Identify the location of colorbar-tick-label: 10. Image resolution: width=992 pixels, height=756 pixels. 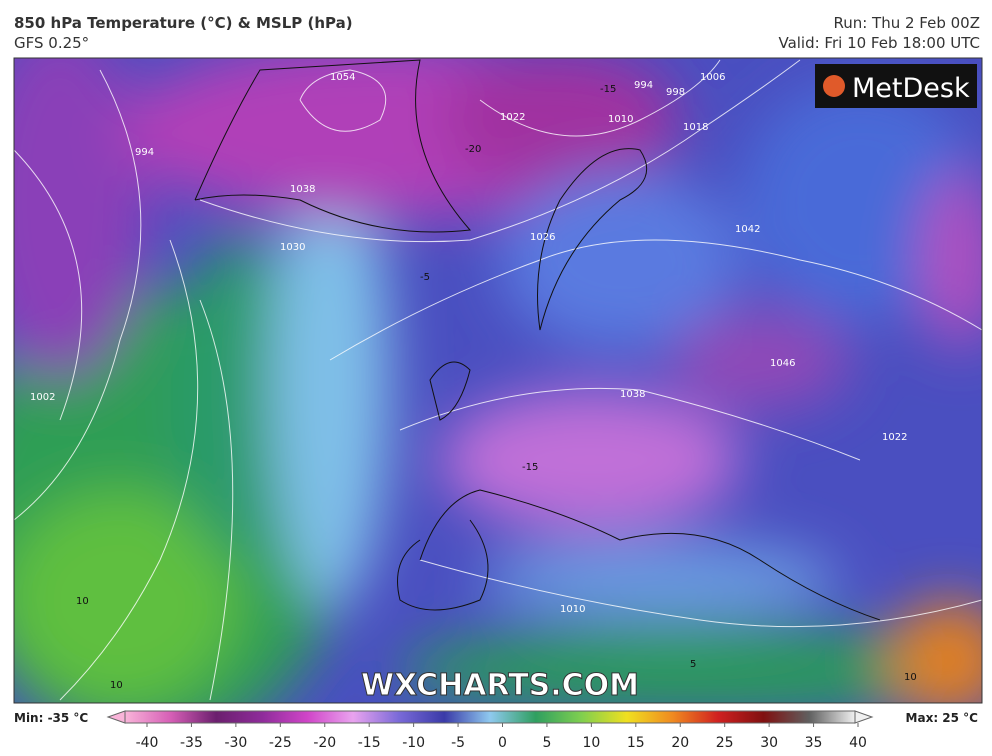
(591, 743).